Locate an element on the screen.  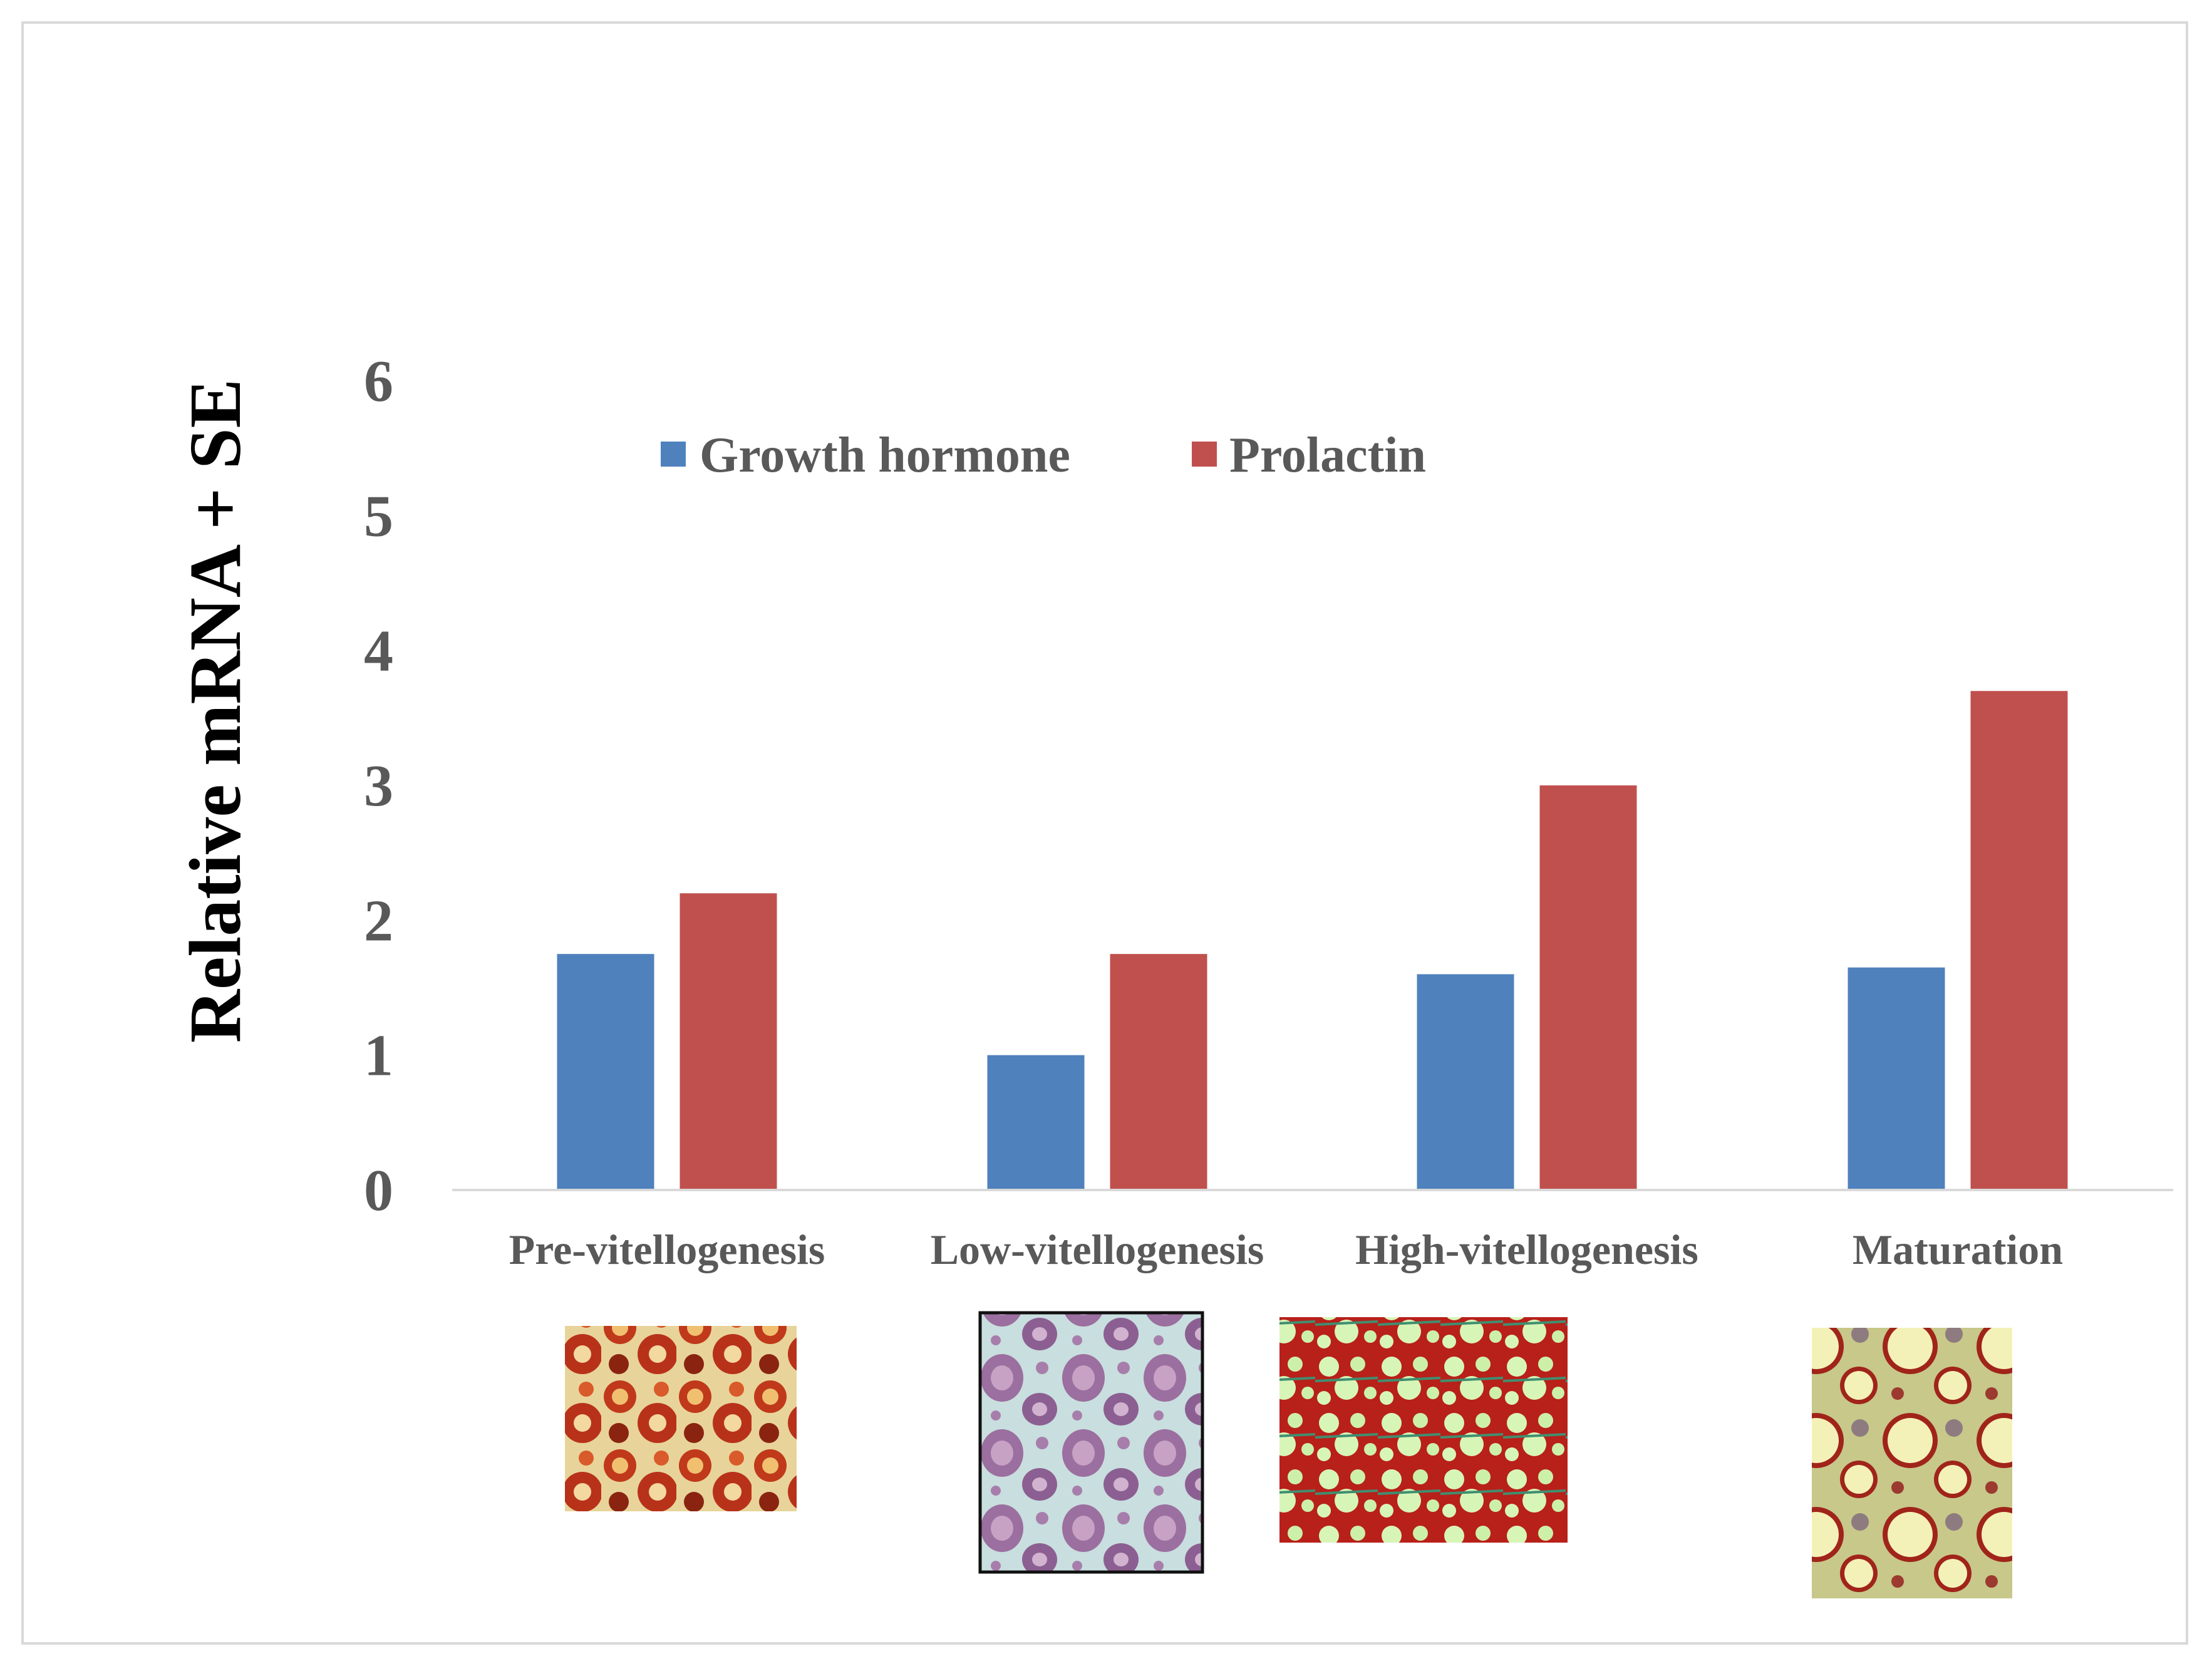
y-tick-label: 3 is located at coordinates (378, 786).